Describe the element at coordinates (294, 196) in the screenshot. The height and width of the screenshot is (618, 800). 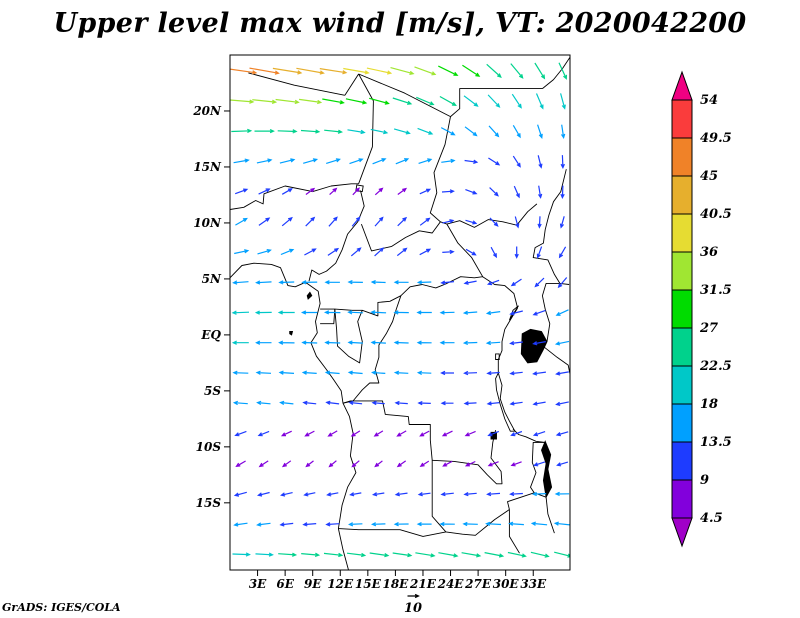
I see `border-niger-nigeria` at that location.